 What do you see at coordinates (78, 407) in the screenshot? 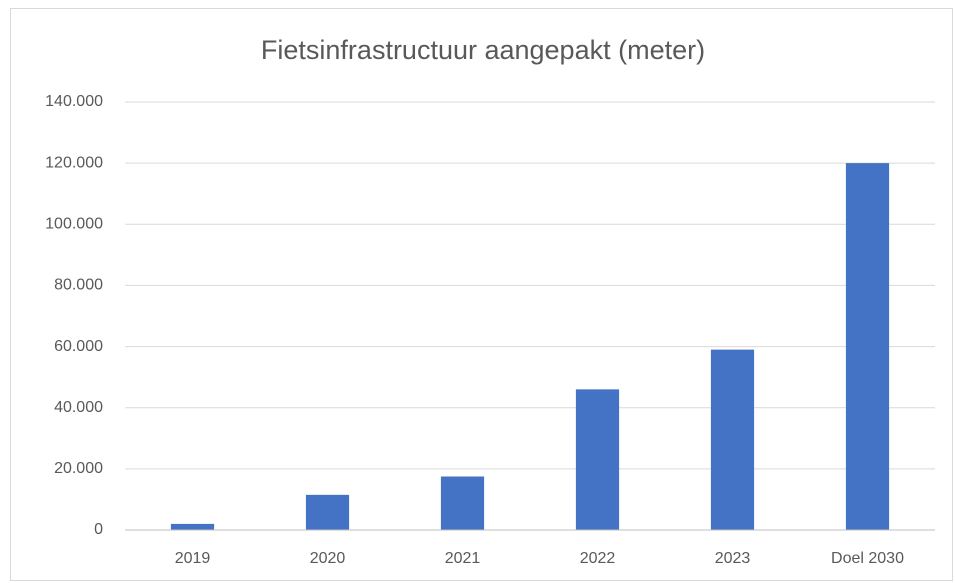
I see `y-tick-label: 40.000` at bounding box center [78, 407].